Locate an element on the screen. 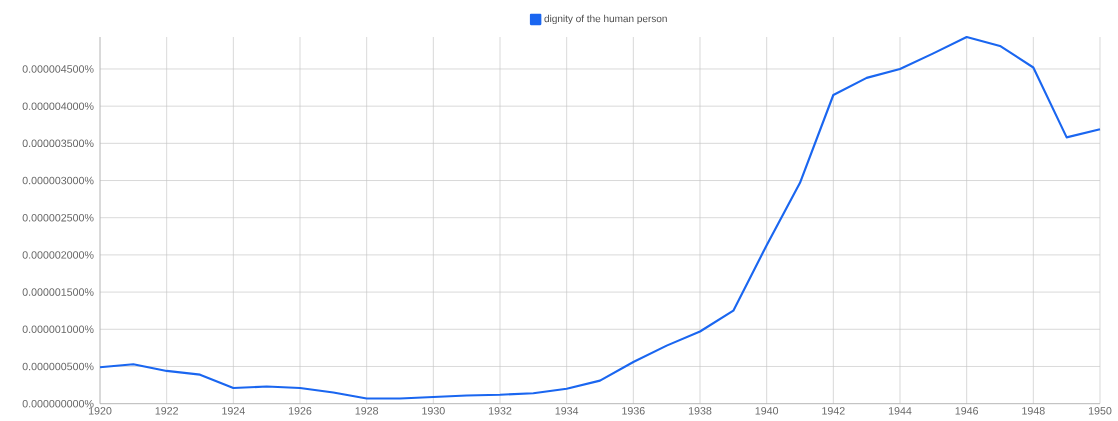 Image resolution: width=1118 pixels, height=421 pixels. x-tick-label: 1932 is located at coordinates (500, 411).